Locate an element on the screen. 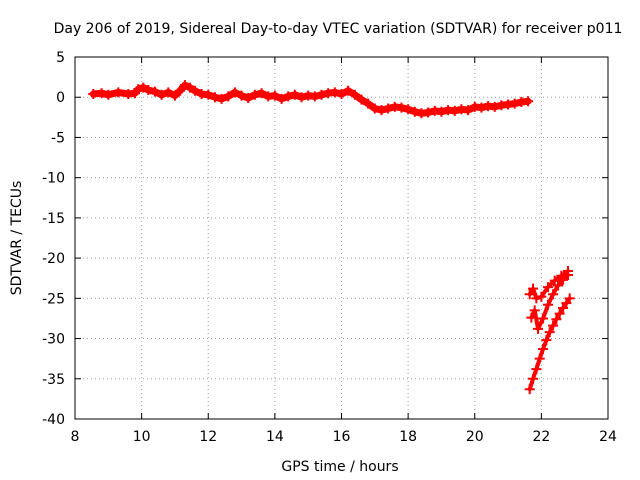  x-tick-label: 18 is located at coordinates (408, 437).